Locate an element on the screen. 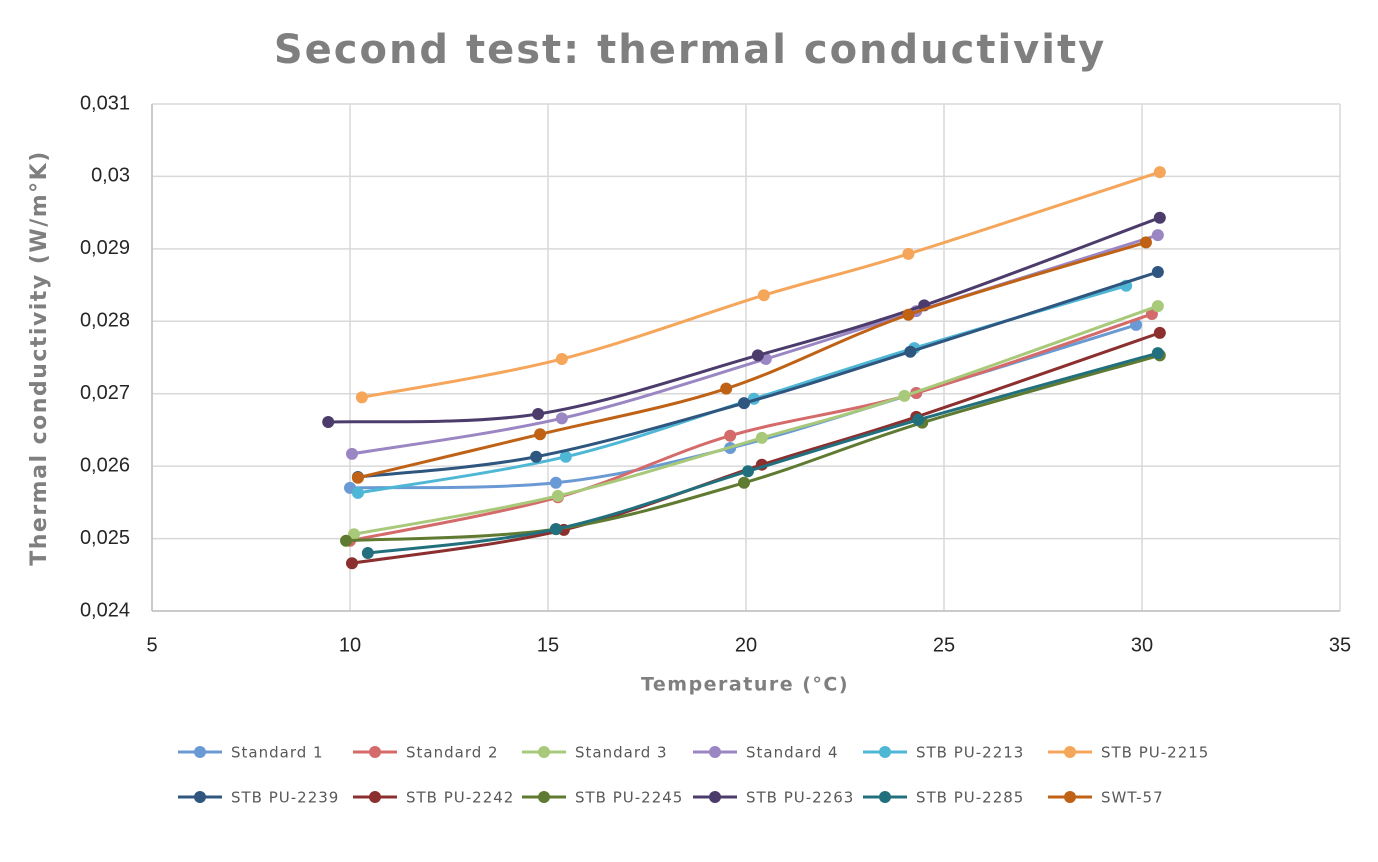 The image size is (1378, 862). legend-label: STB PU-2285 is located at coordinates (970, 798).